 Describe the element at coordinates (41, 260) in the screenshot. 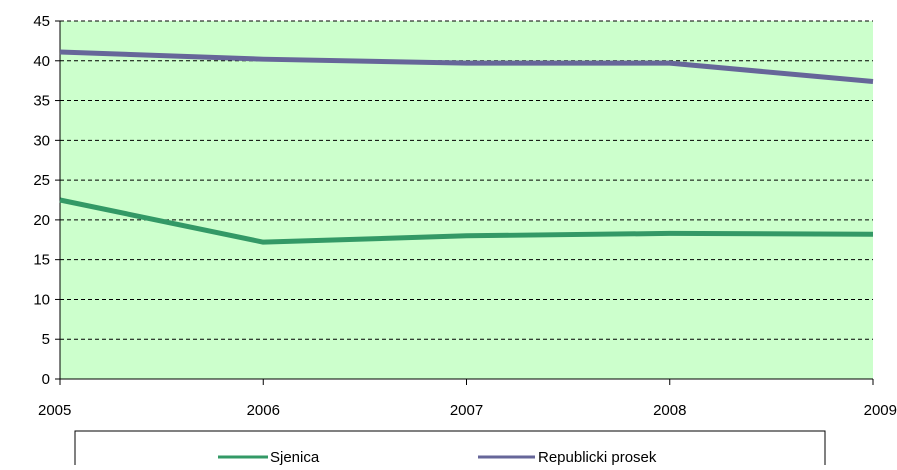

I see `y-tick-label: 15` at that location.